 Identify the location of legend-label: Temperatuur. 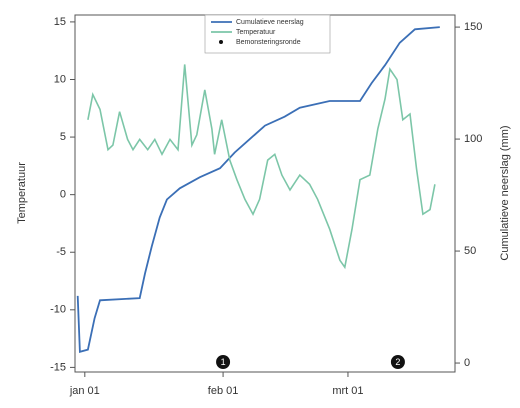
(256, 32).